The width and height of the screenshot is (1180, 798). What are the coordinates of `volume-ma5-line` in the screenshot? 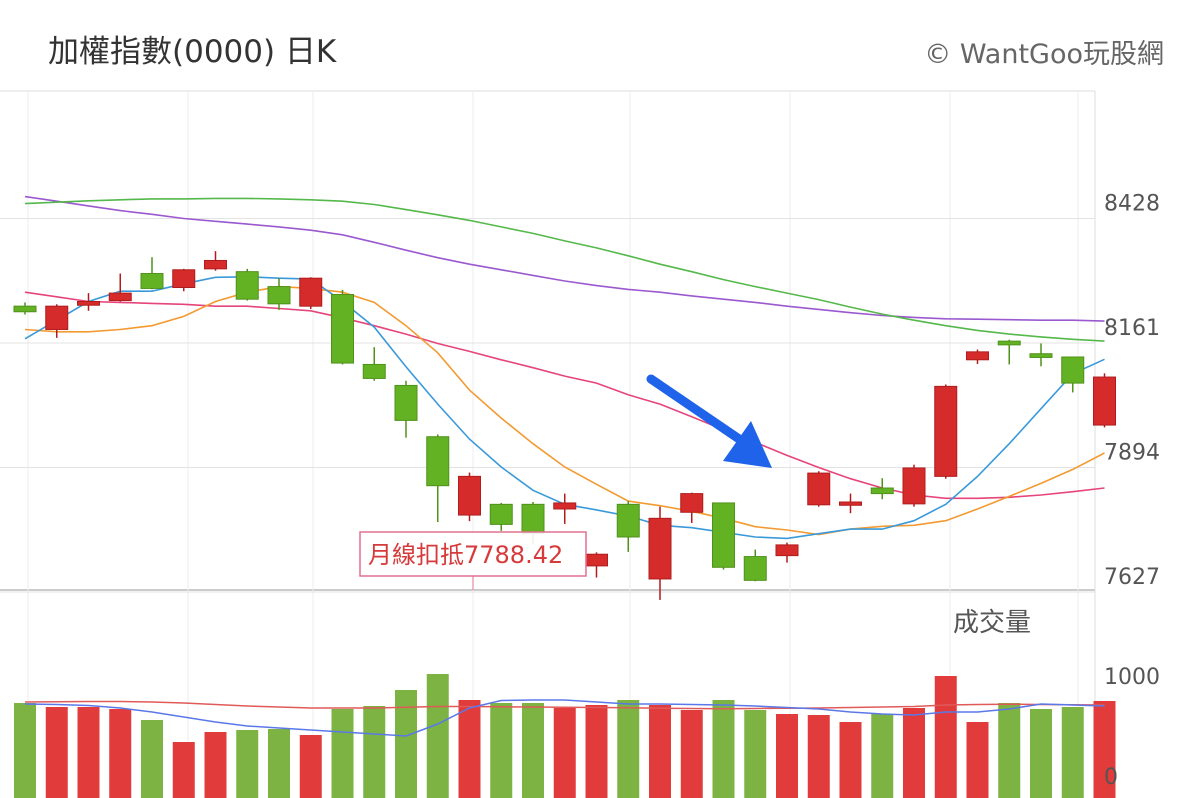 It's located at (564, 718).